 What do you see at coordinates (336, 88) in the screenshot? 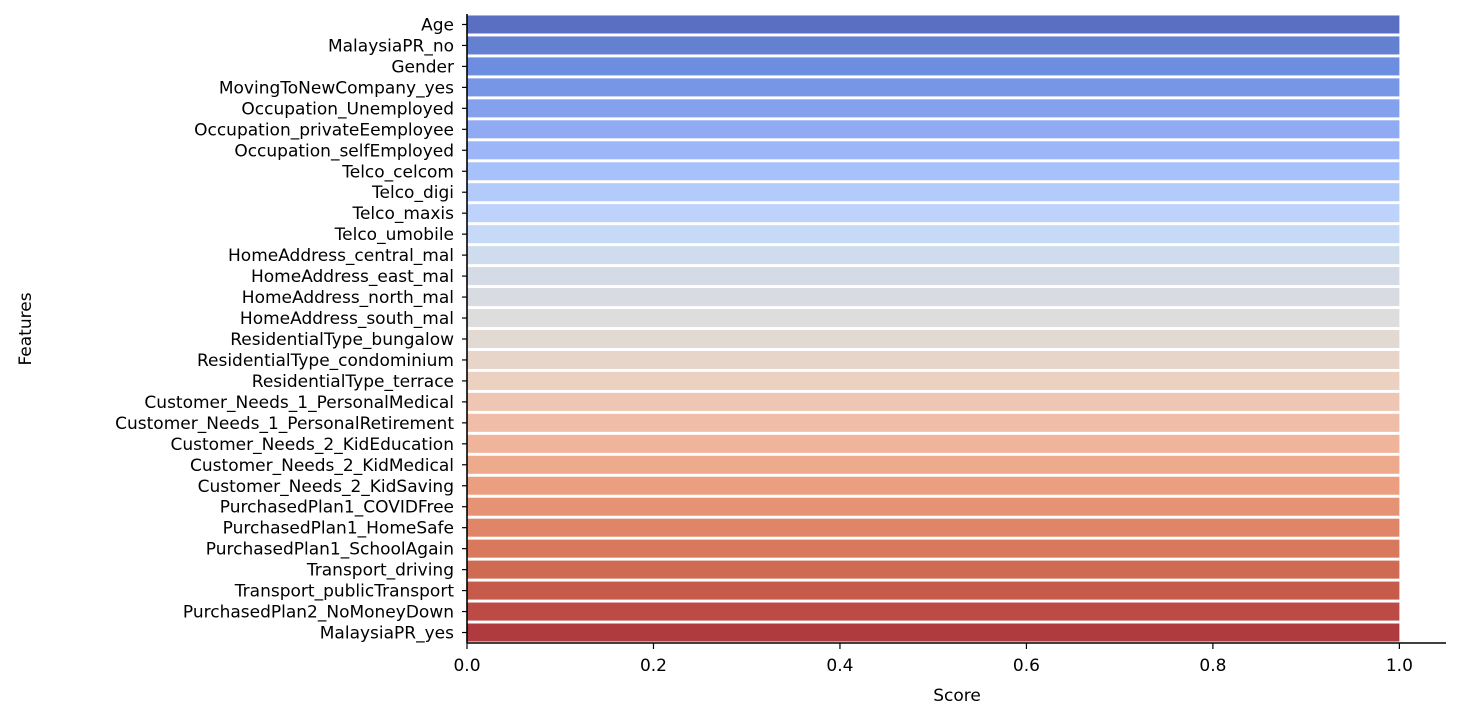
I see `y-tick-label: MovingToNewCompany_yes` at bounding box center [336, 88].